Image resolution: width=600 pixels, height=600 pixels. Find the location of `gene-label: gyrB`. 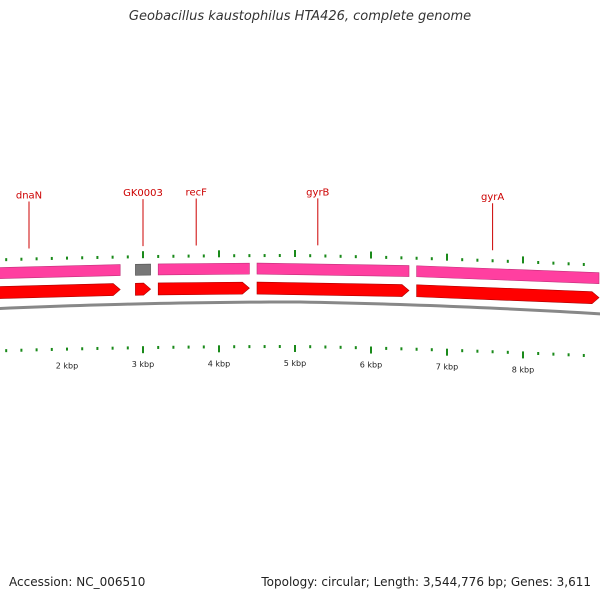

gene-label: gyrB is located at coordinates (317, 192).